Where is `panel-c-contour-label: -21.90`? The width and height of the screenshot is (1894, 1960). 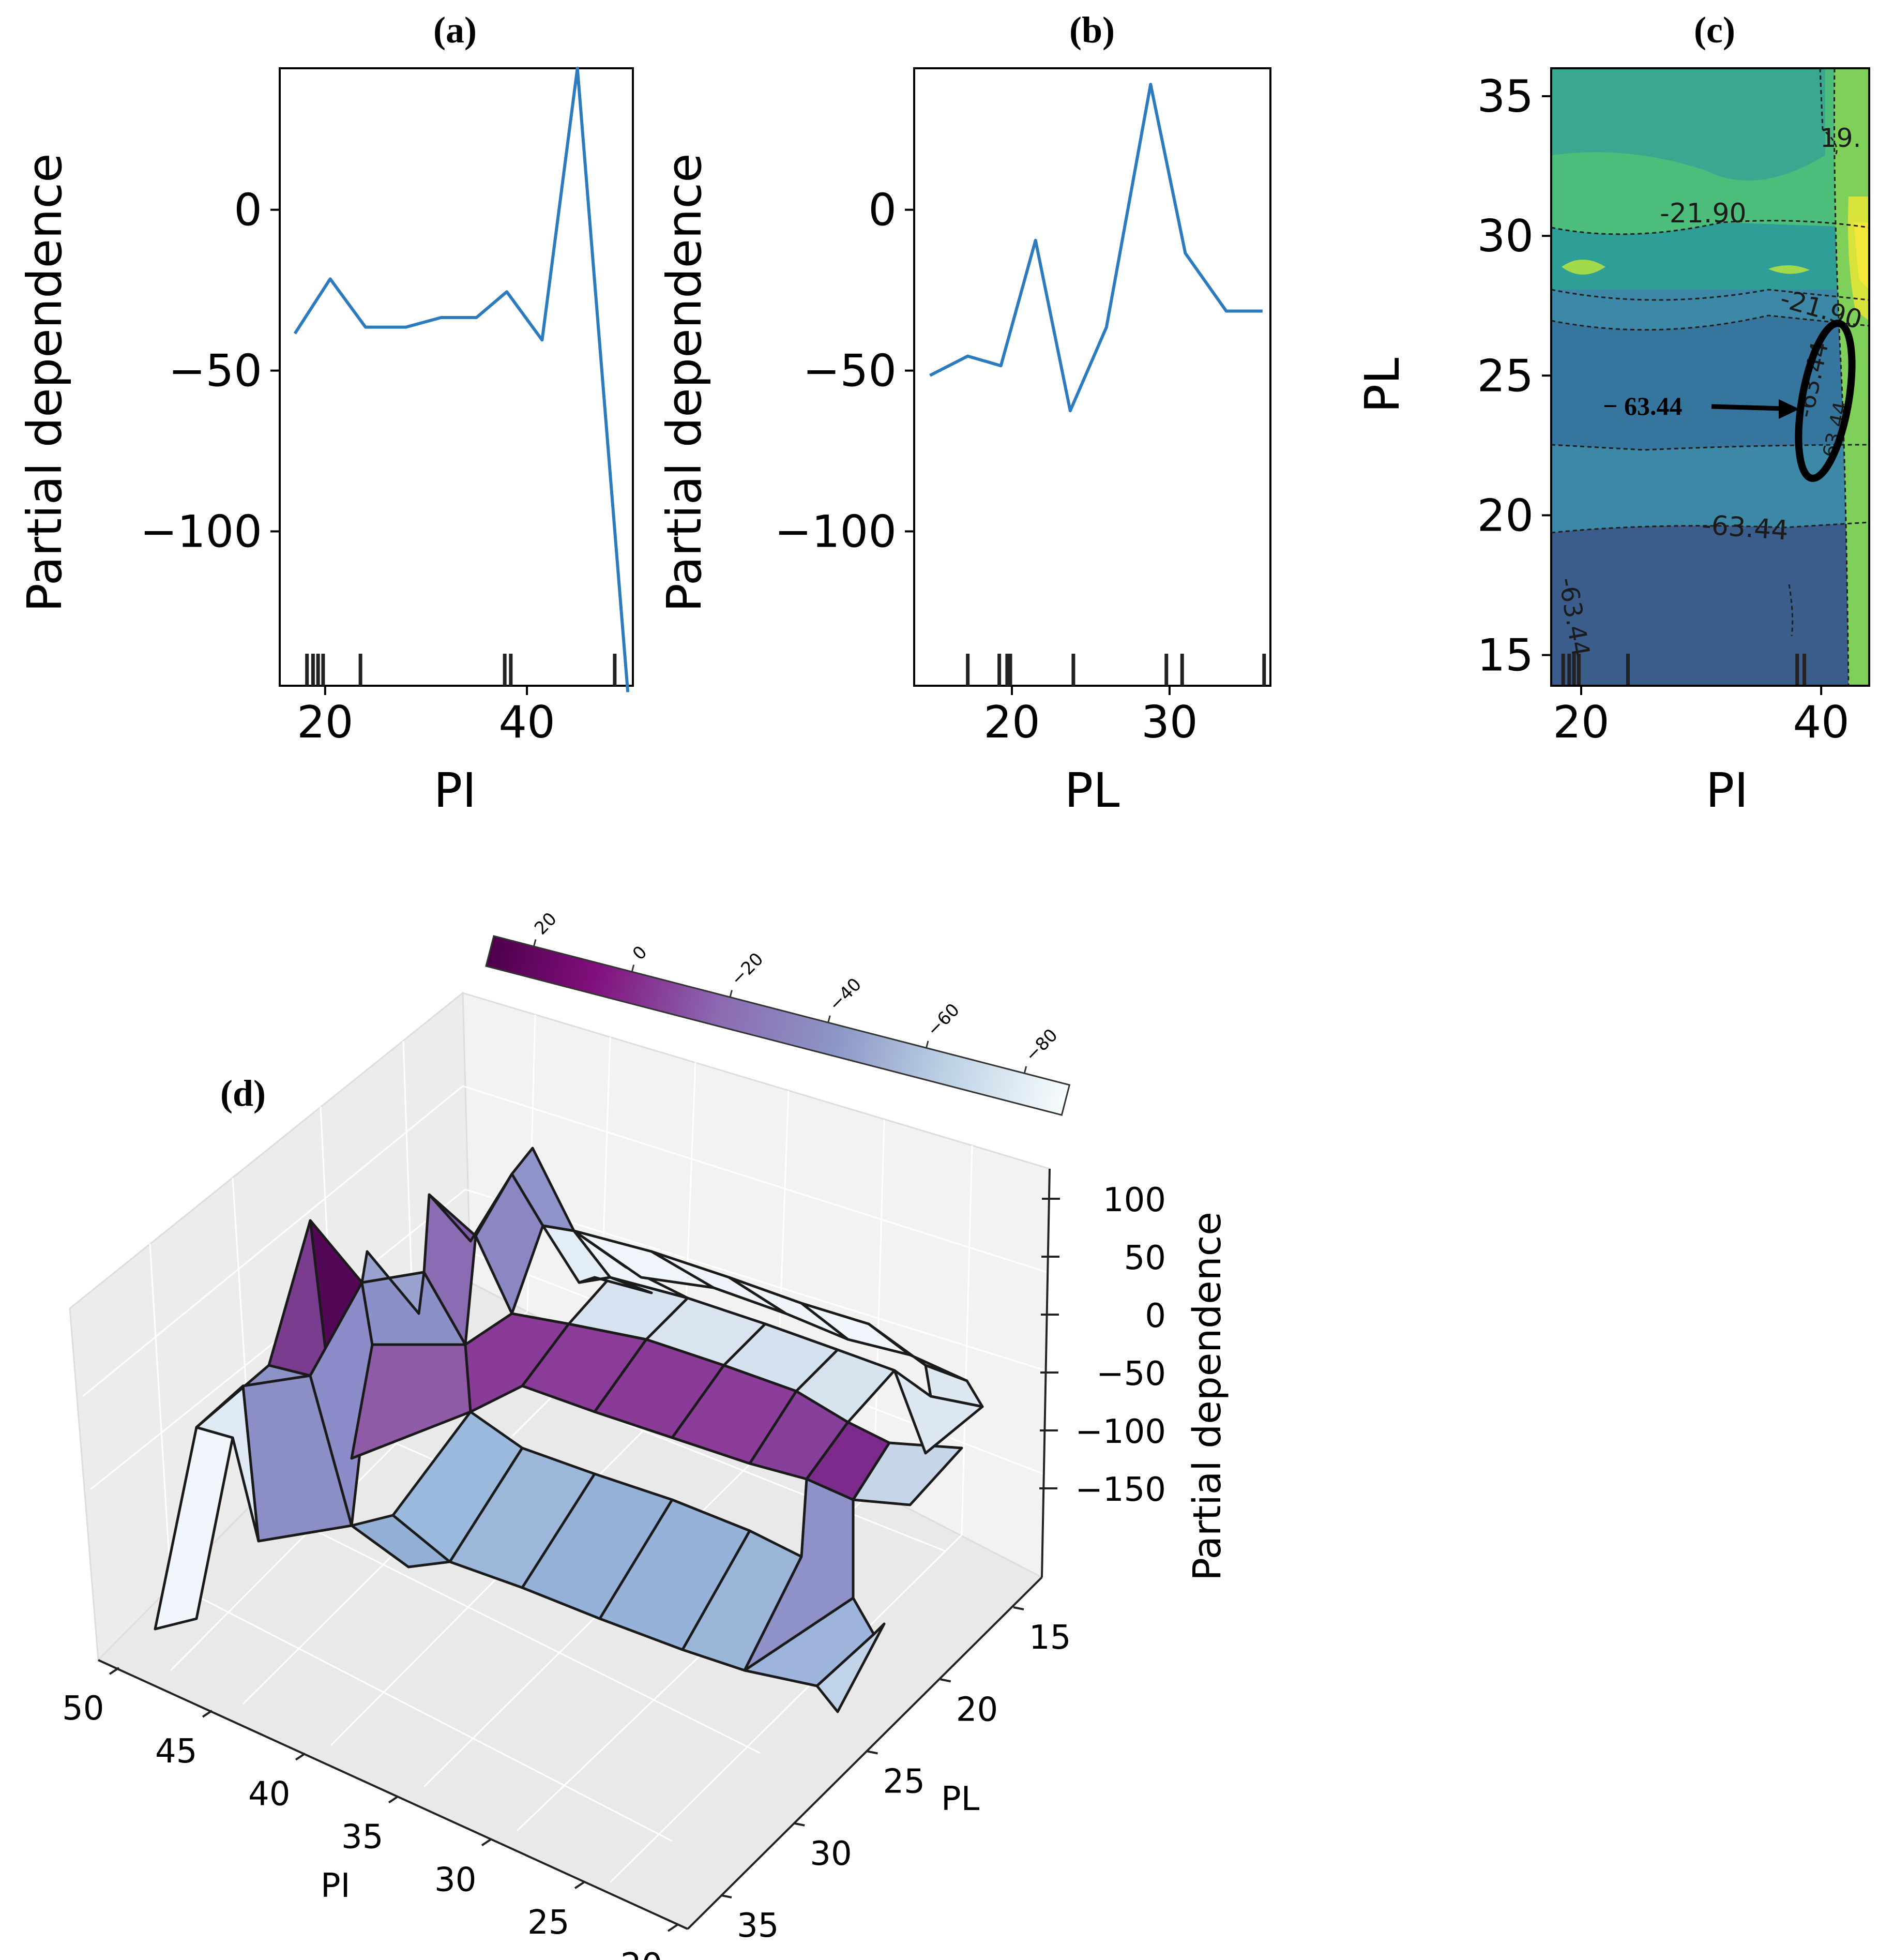 panel-c-contour-label: -21.90 is located at coordinates (1703, 213).